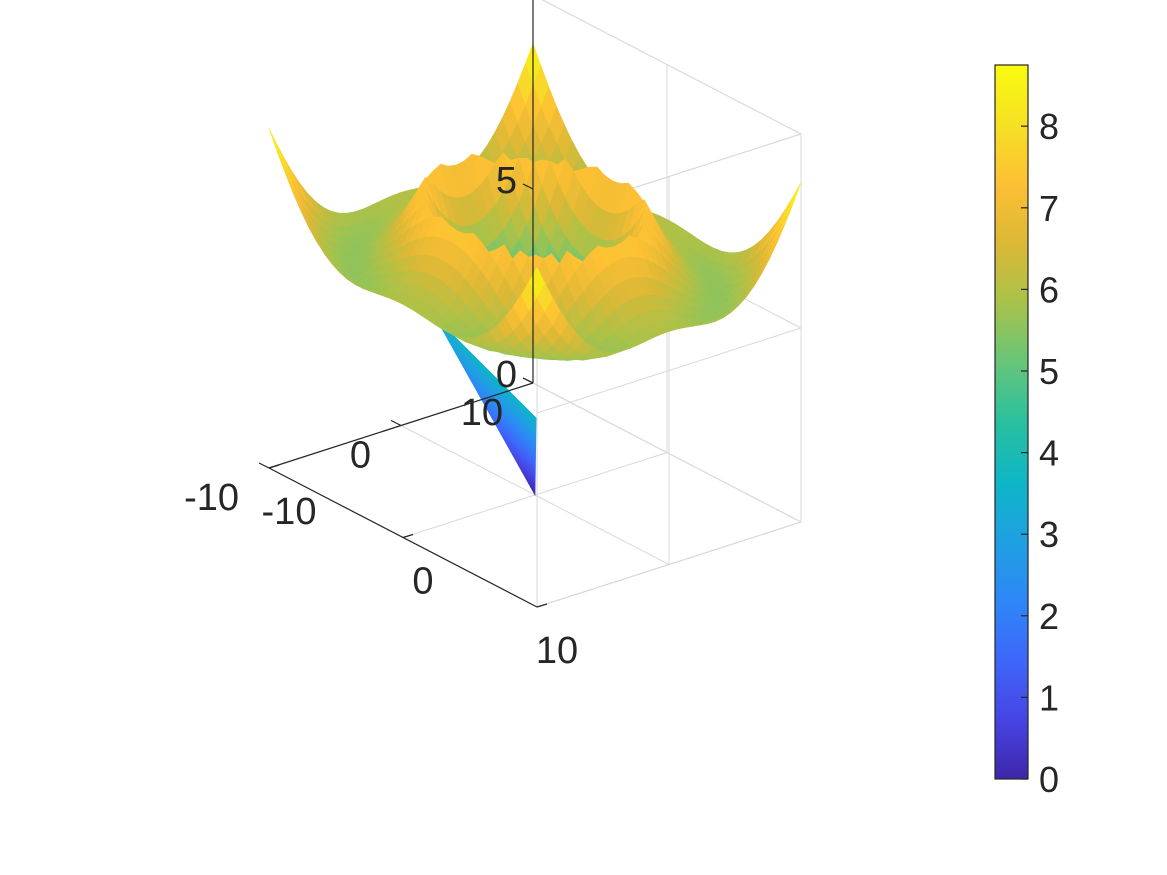 This screenshot has height=875, width=1167. I want to click on colorbar-tick-label: 3, so click(1049, 534).